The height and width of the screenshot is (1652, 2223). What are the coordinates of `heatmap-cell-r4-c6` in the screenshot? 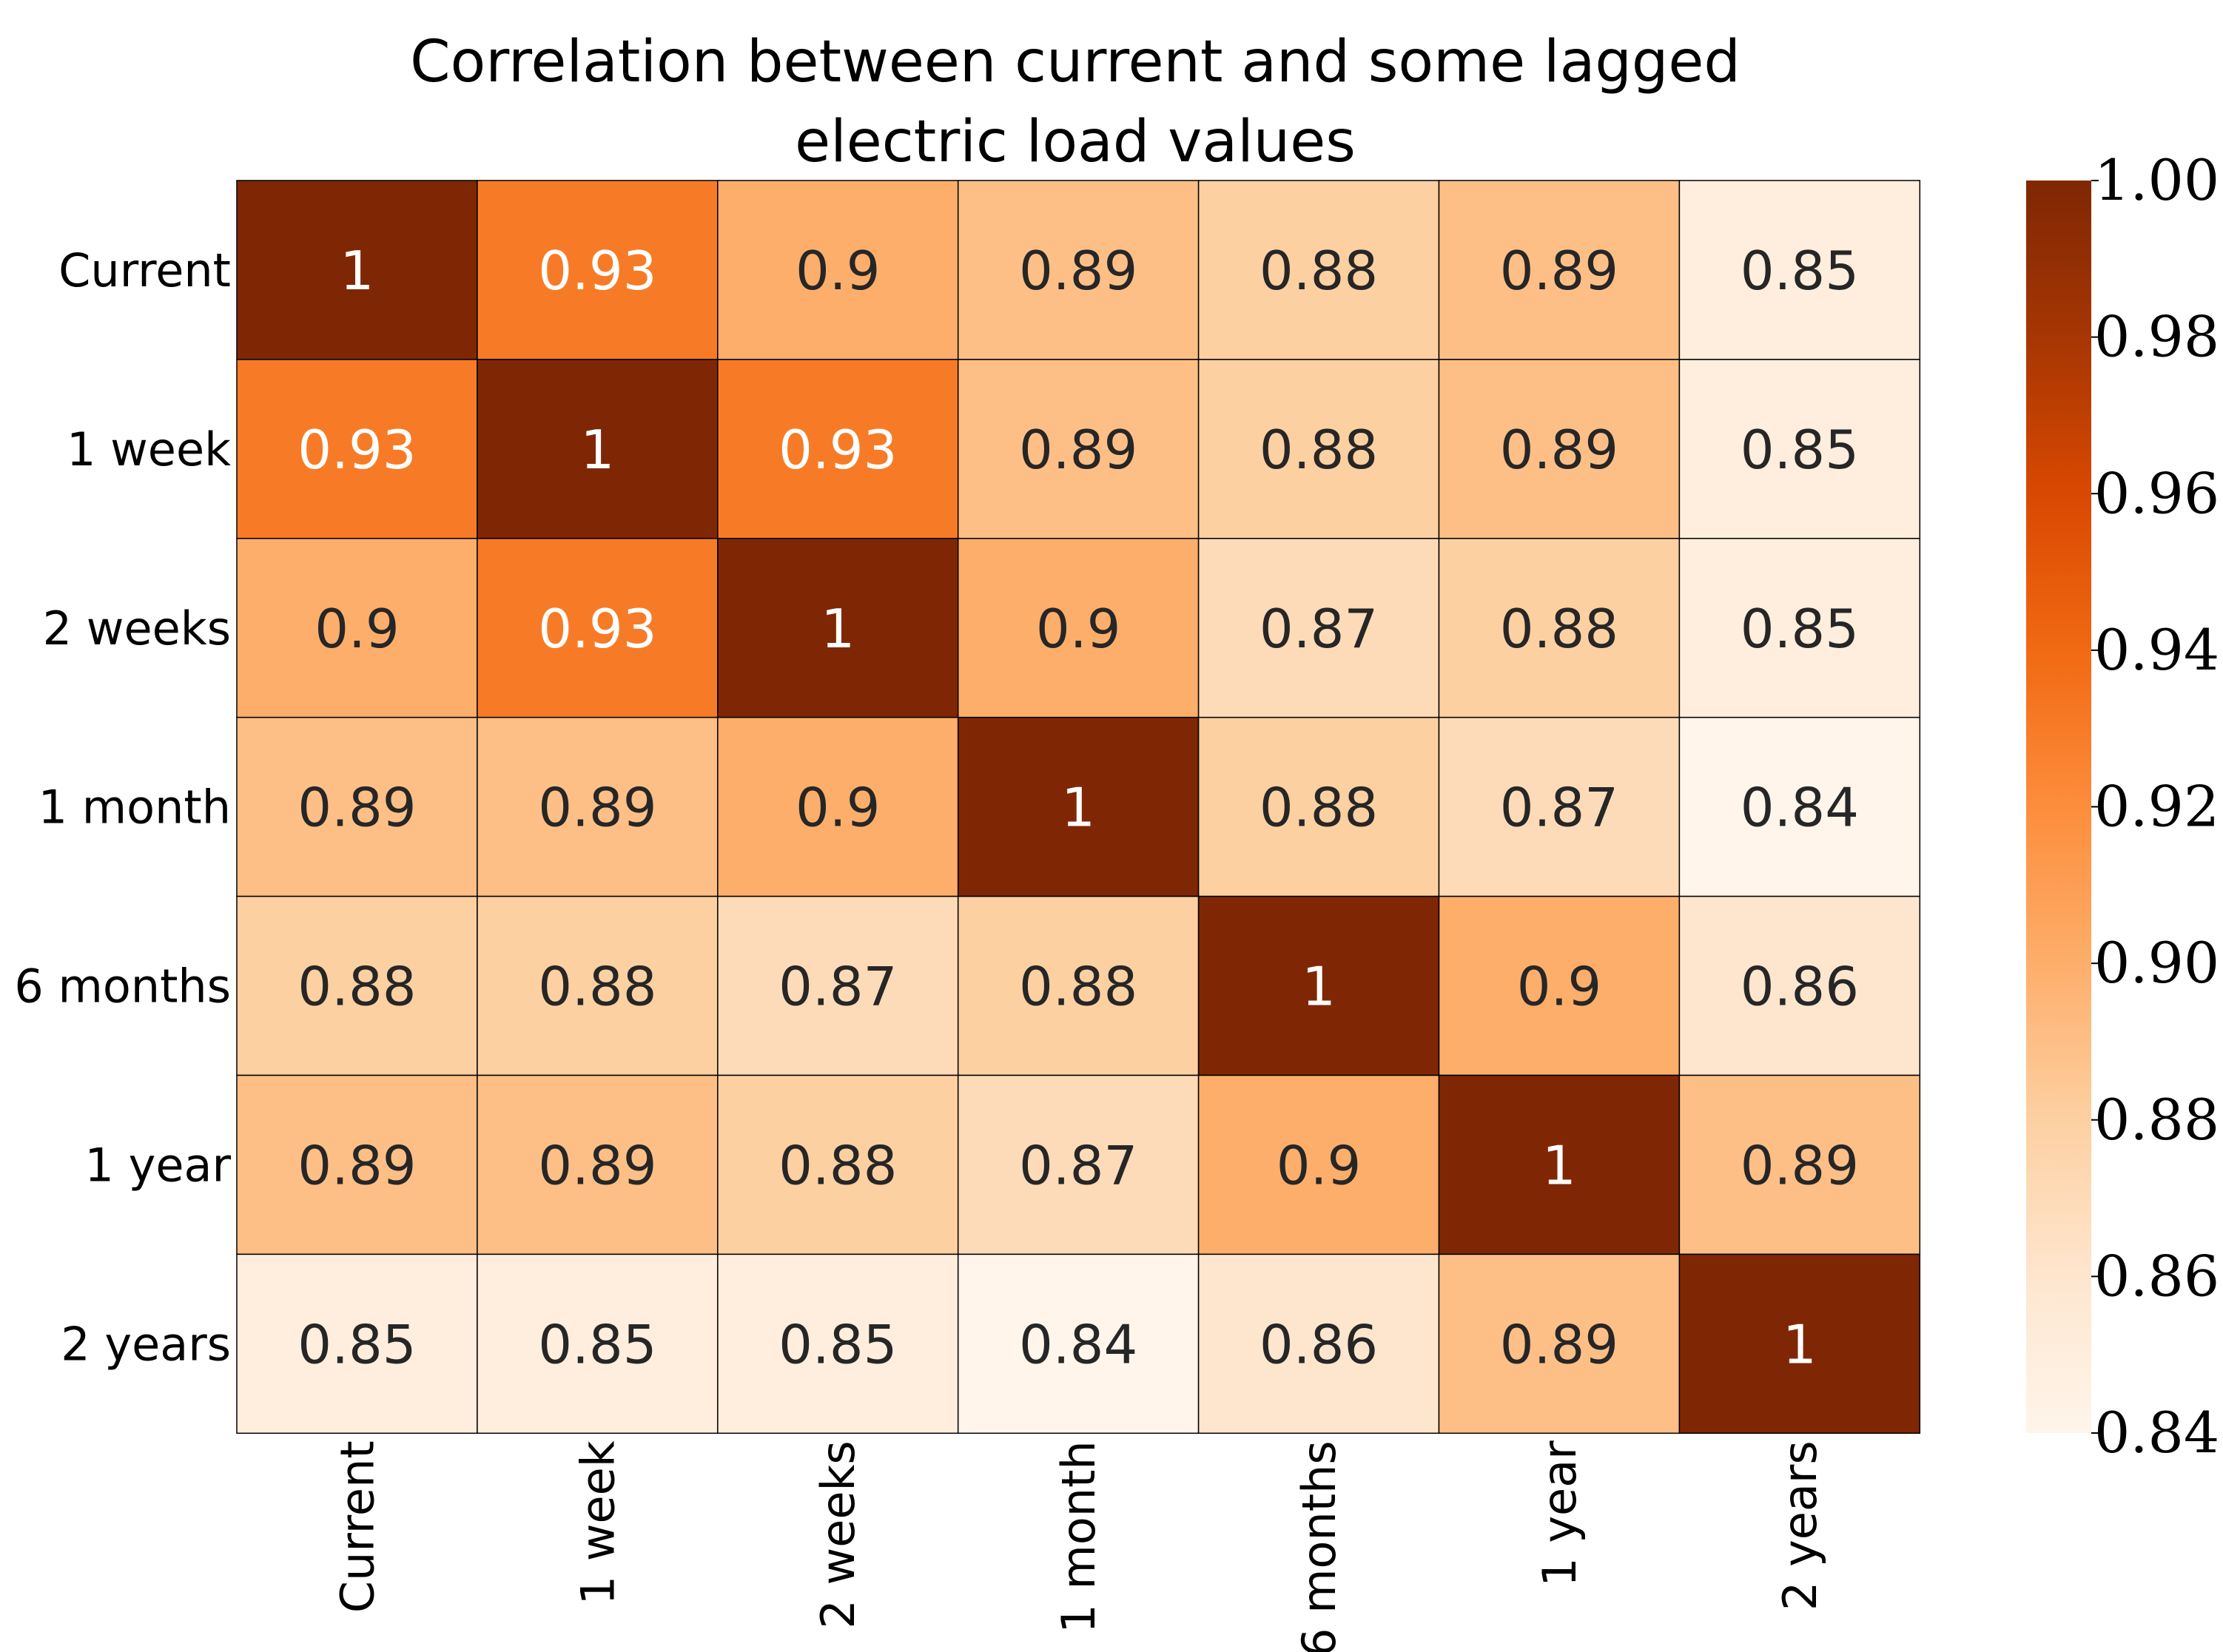 It's located at (1799, 985).